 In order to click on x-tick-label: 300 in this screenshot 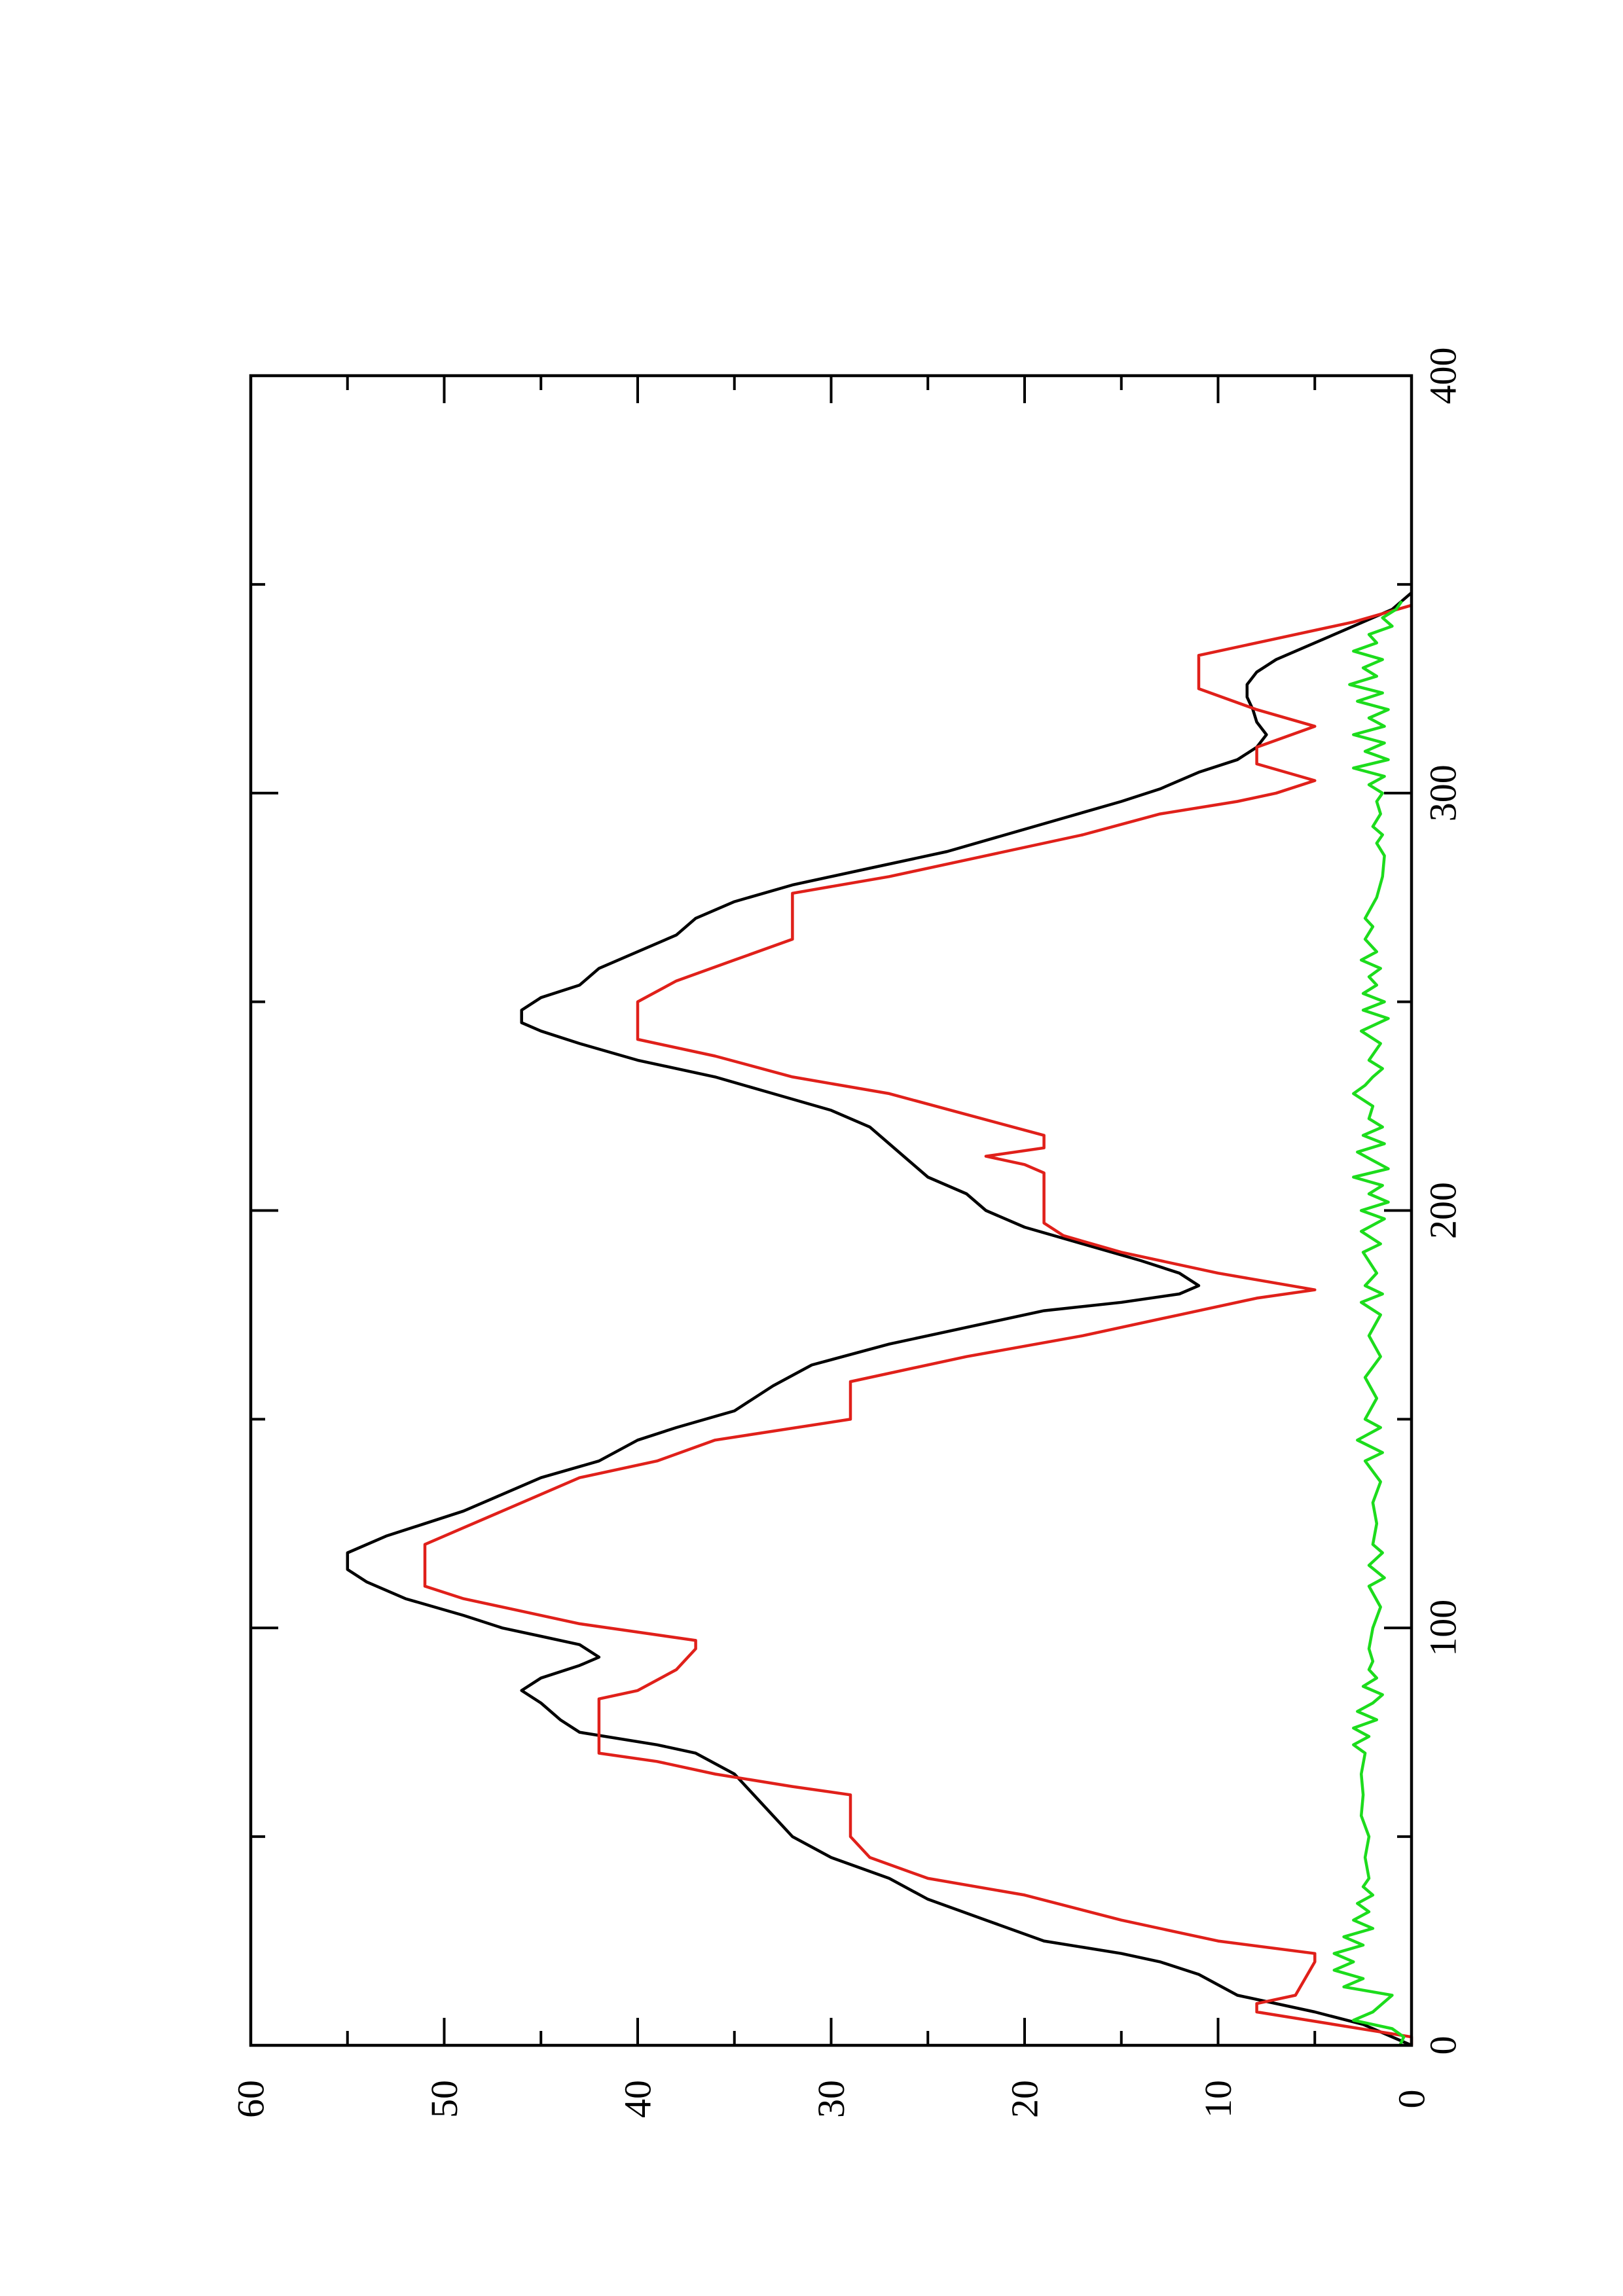, I will do `click(1443, 792)`.